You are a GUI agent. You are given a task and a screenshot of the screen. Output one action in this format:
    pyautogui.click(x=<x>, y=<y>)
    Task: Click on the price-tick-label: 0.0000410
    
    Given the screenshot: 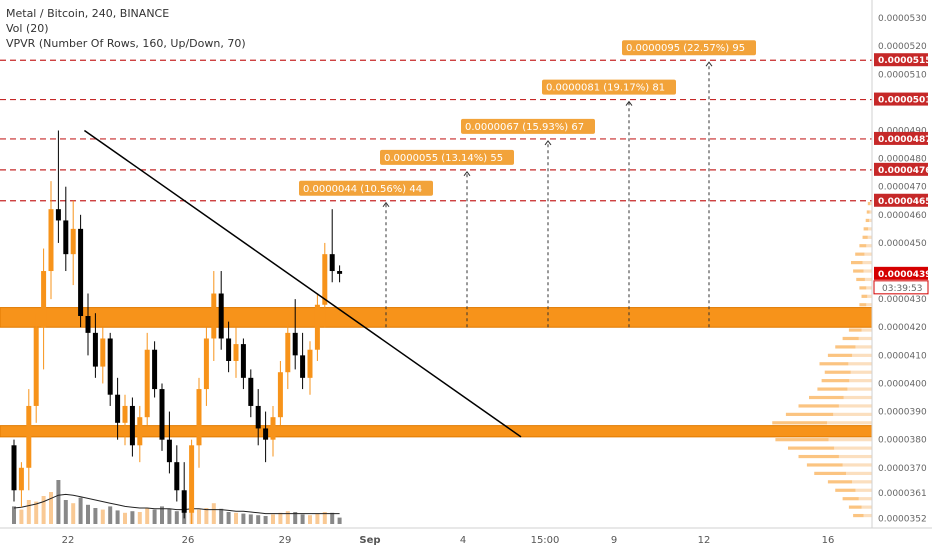 What is the action you would take?
    pyautogui.click(x=902, y=356)
    